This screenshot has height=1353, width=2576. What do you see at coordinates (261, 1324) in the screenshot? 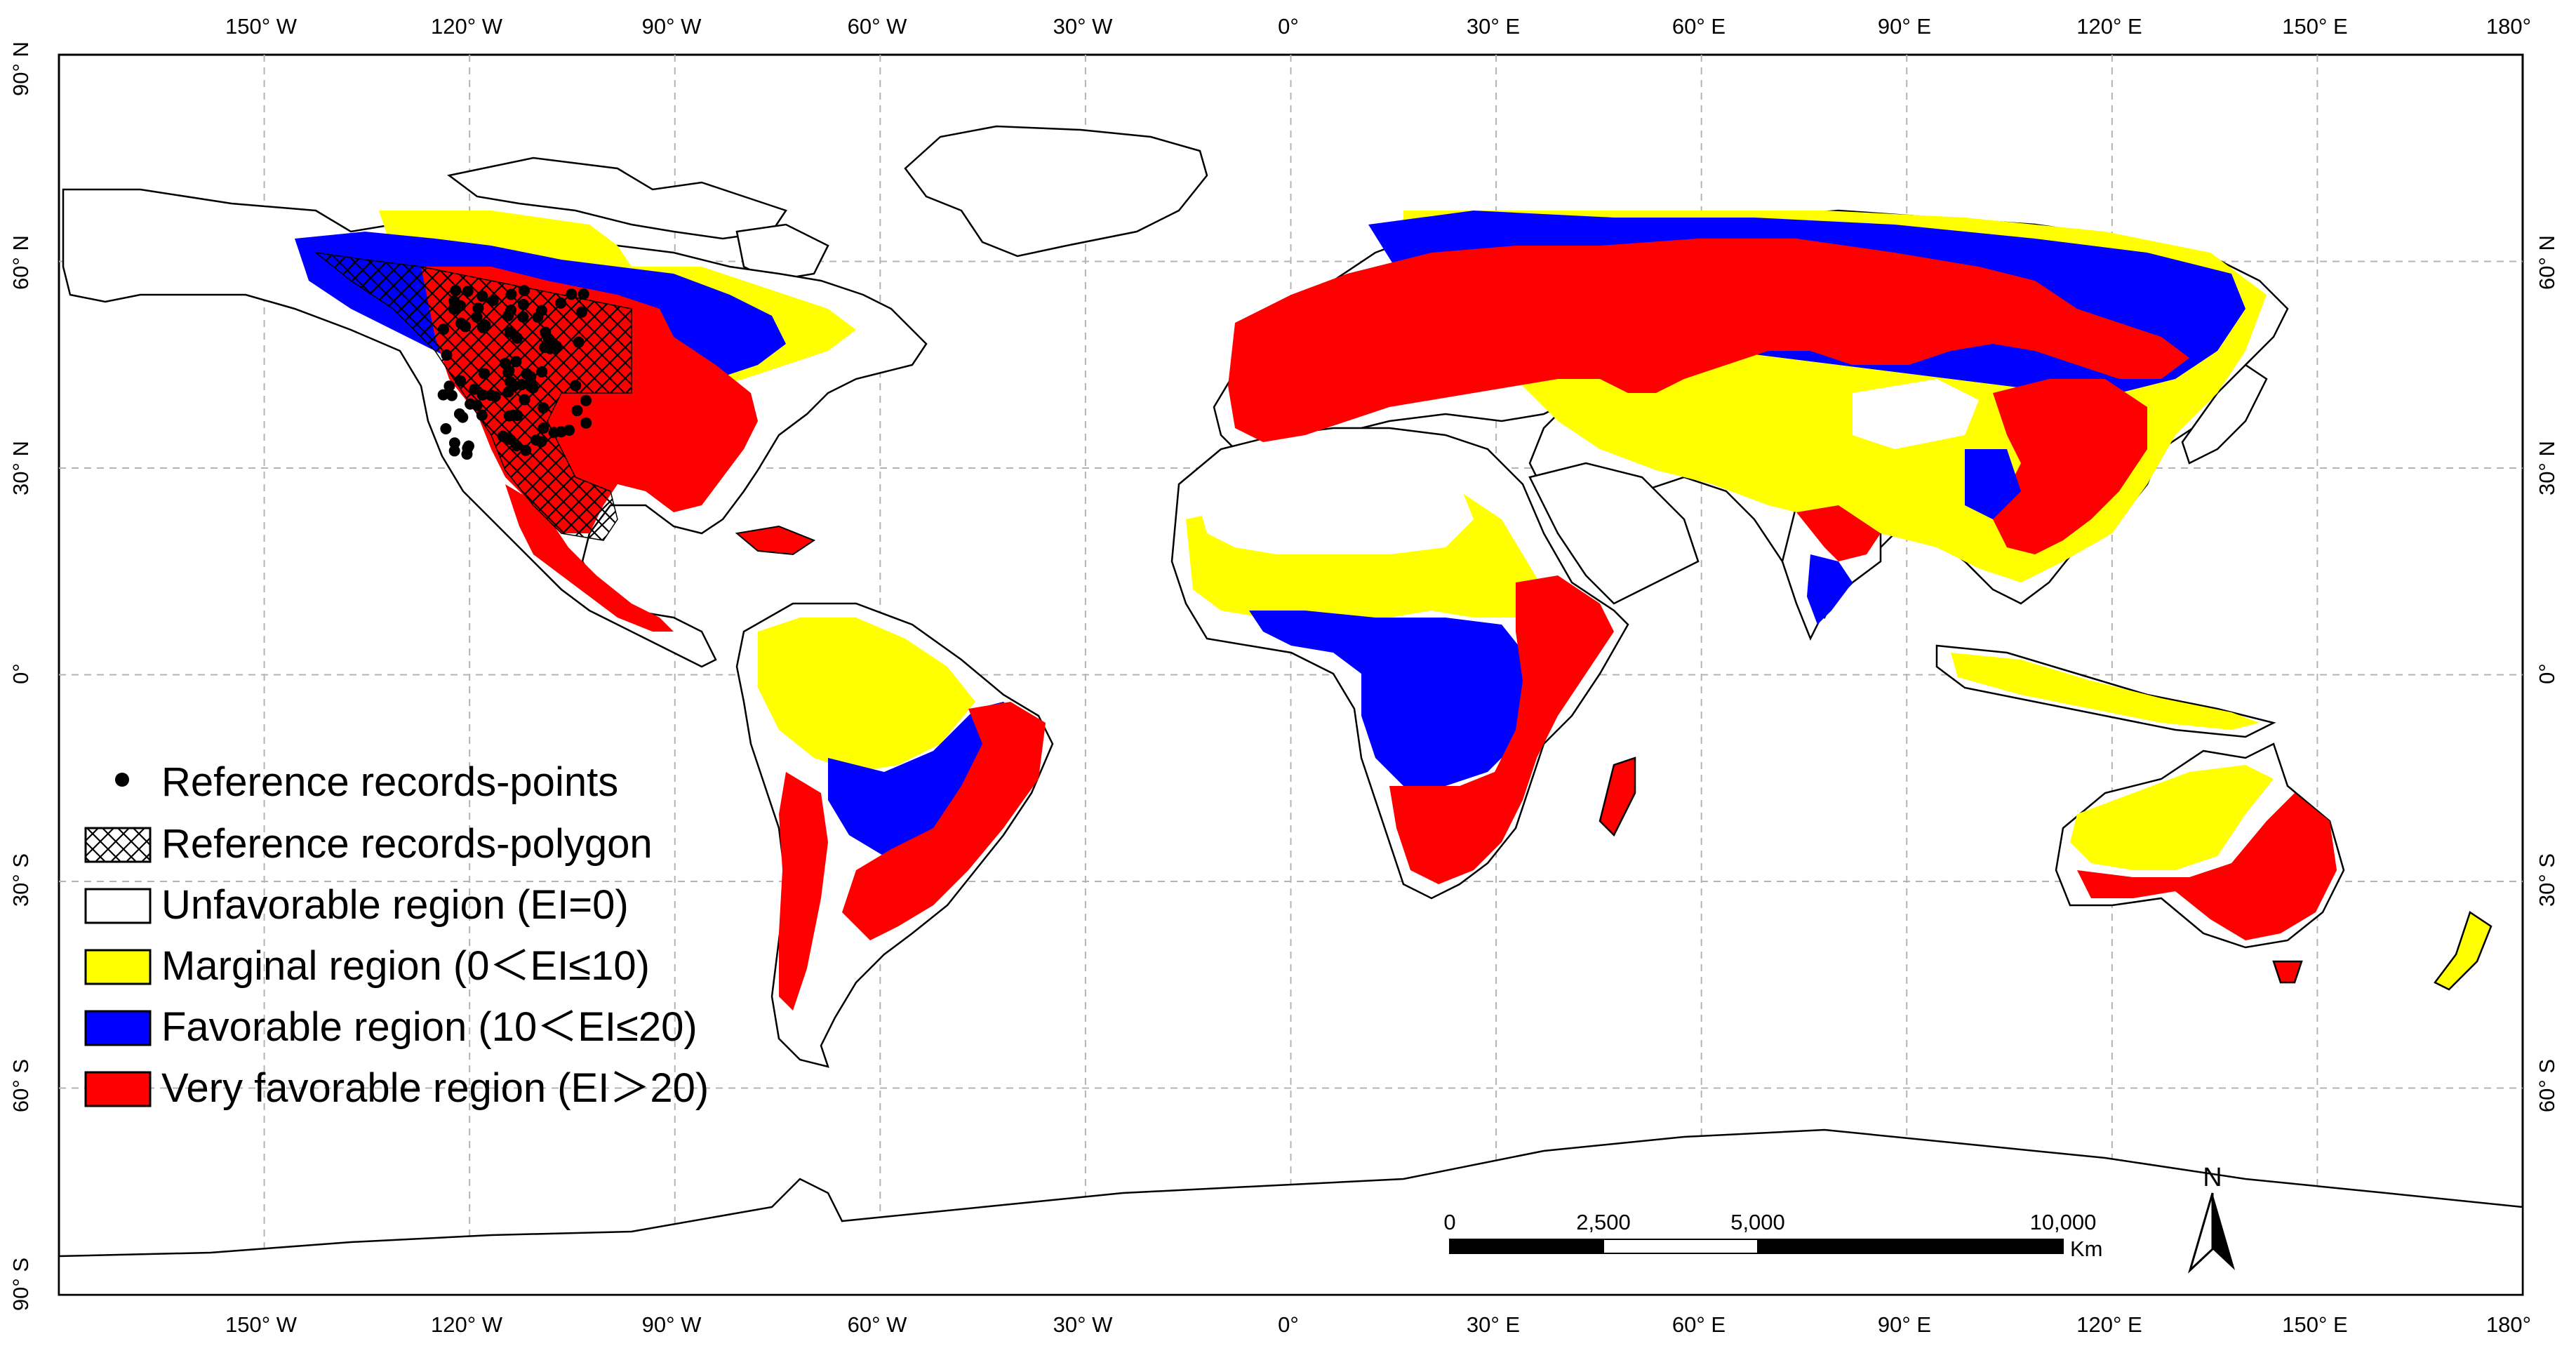
I see `bottom-label: 150° W` at bounding box center [261, 1324].